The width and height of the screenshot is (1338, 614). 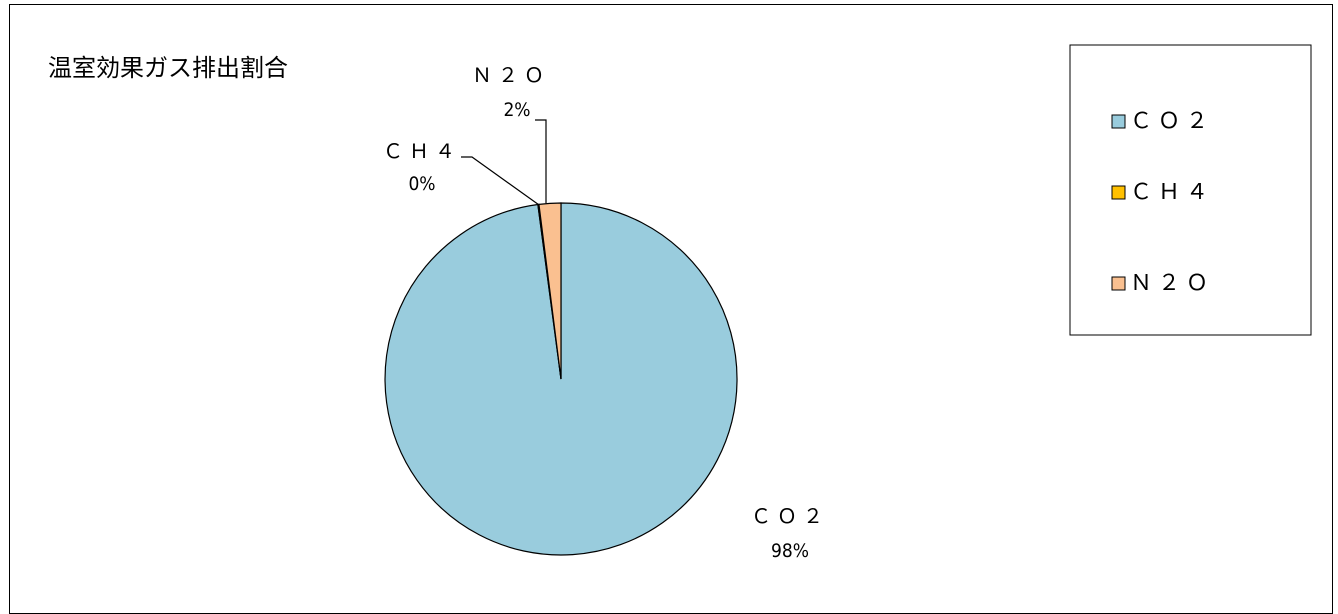 I want to click on data-label-name-2: ＣＨ４, so click(x=422, y=151).